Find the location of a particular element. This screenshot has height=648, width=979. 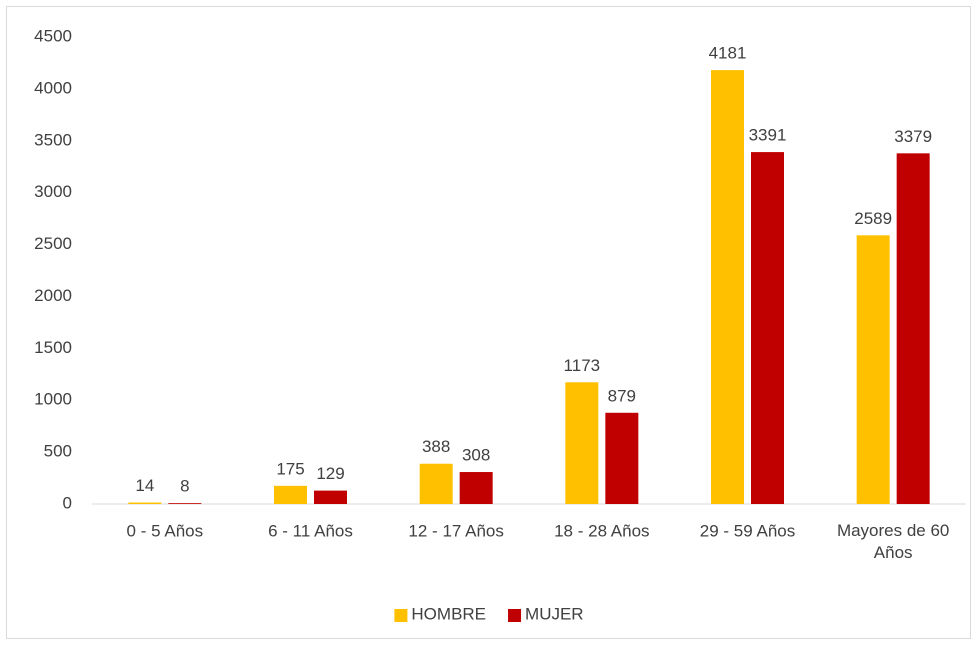

y-tick-label: 4000 is located at coordinates (53, 87).